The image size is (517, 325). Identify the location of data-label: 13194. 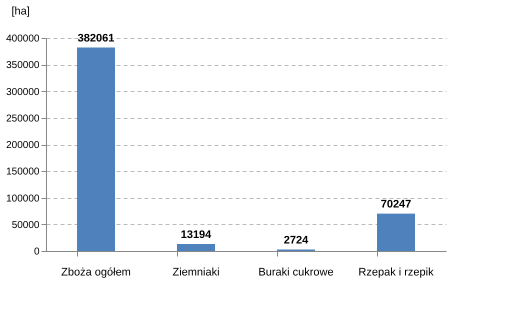
(196, 234).